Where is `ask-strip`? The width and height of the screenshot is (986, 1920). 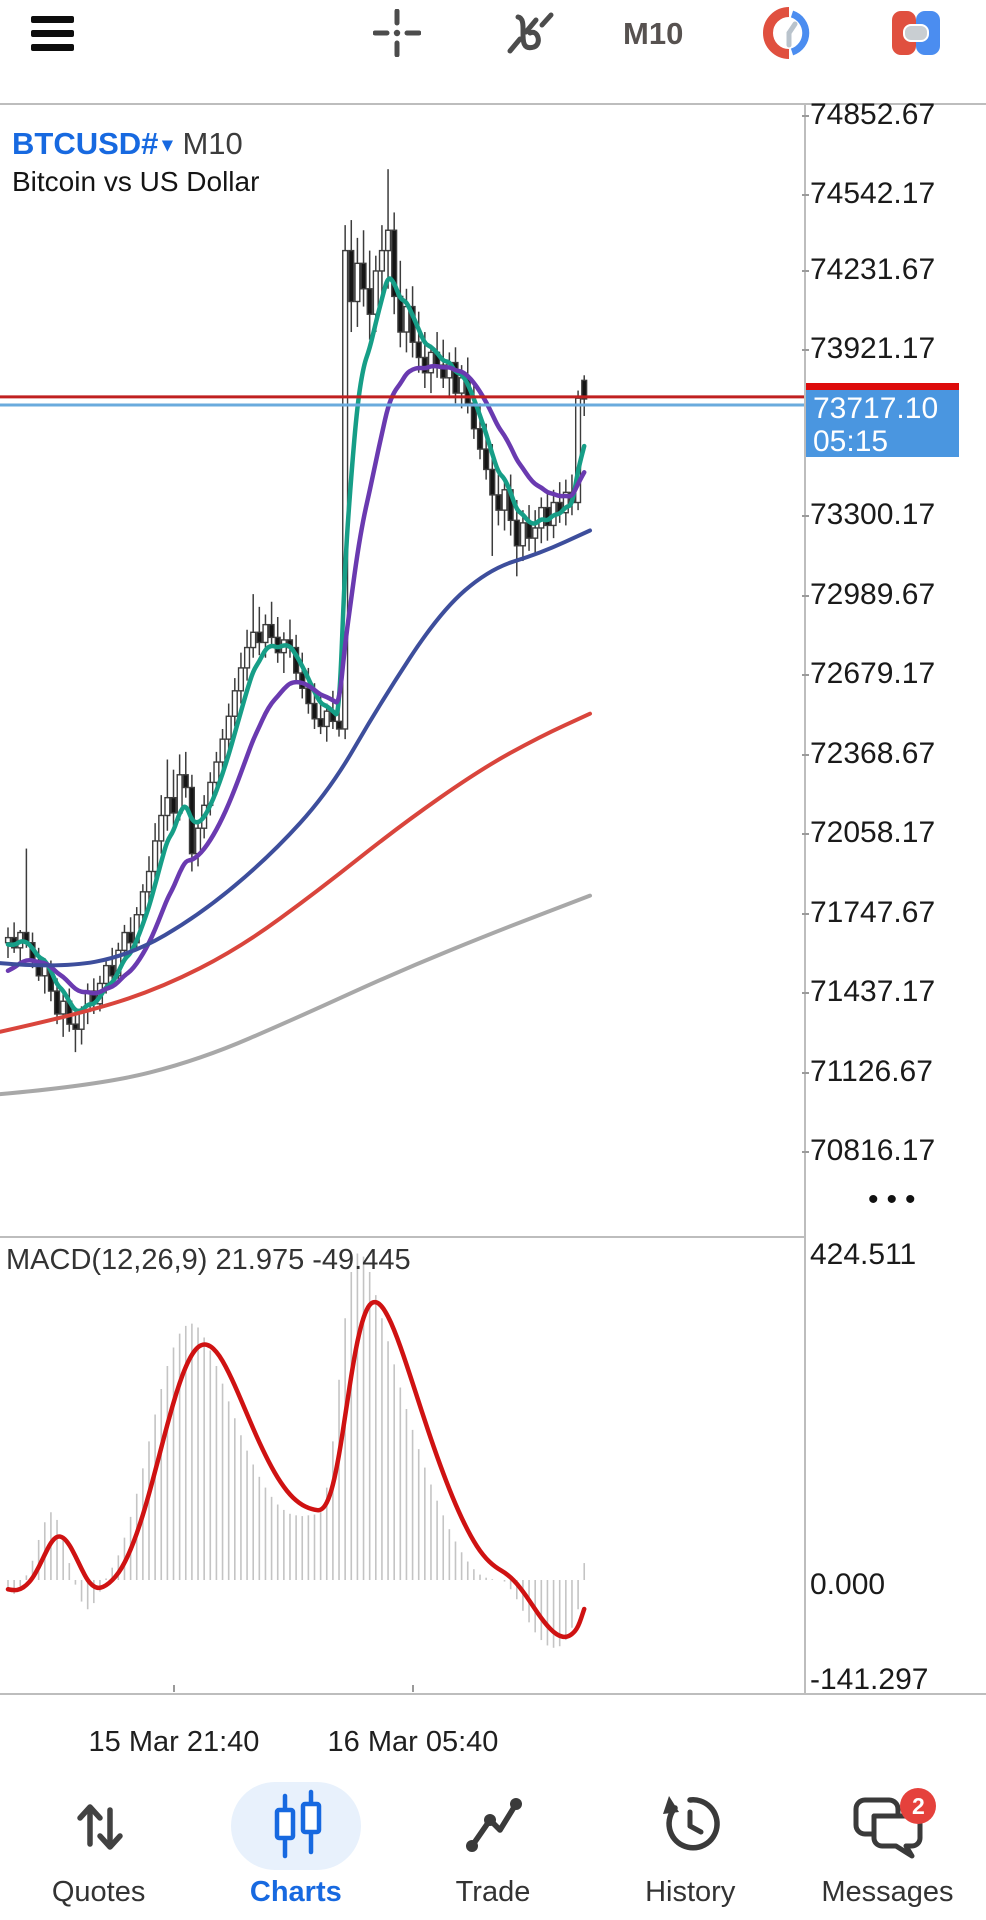
ask-strip is located at coordinates (882, 386).